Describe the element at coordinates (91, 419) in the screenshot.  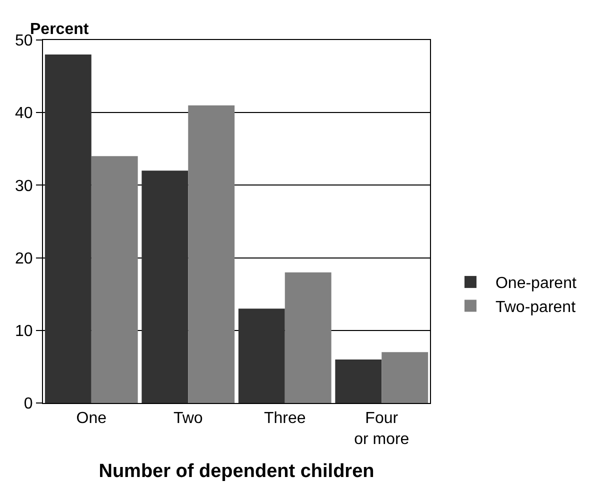
I see `x-tick-label: One` at that location.